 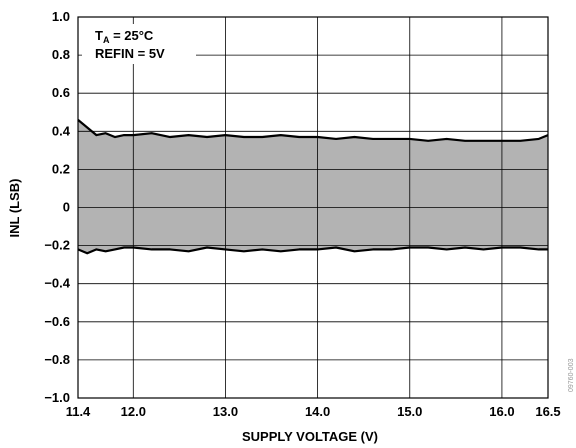 What do you see at coordinates (310, 436) in the screenshot?
I see `x-axis-title: SUPPLY VOLTAGE (V)` at bounding box center [310, 436].